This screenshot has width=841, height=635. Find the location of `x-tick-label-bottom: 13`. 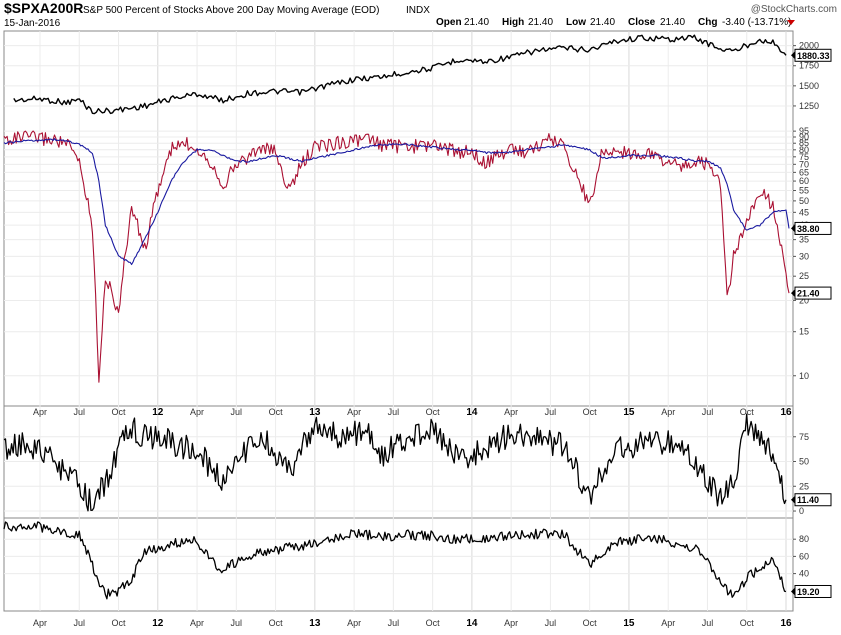

x-tick-label-bottom: 13 is located at coordinates (315, 623).